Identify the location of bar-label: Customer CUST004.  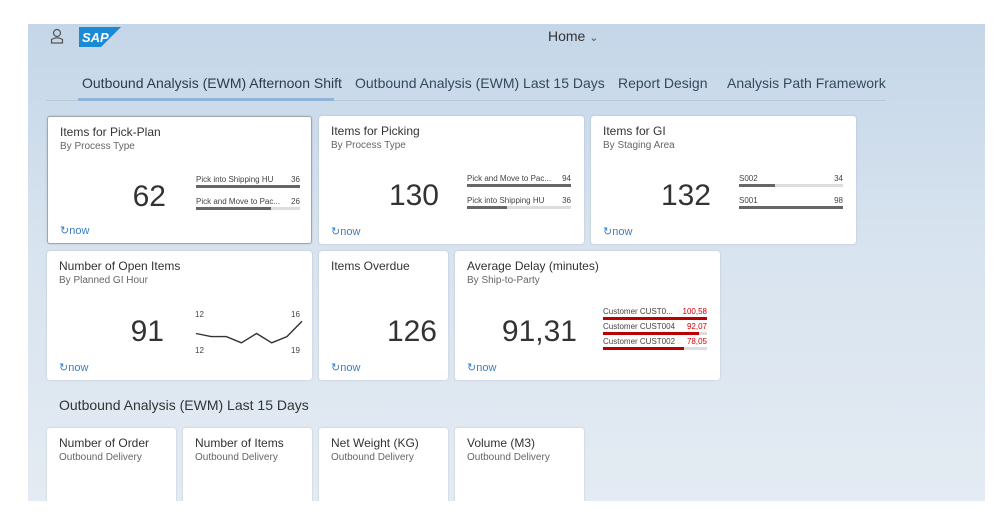
(639, 326).